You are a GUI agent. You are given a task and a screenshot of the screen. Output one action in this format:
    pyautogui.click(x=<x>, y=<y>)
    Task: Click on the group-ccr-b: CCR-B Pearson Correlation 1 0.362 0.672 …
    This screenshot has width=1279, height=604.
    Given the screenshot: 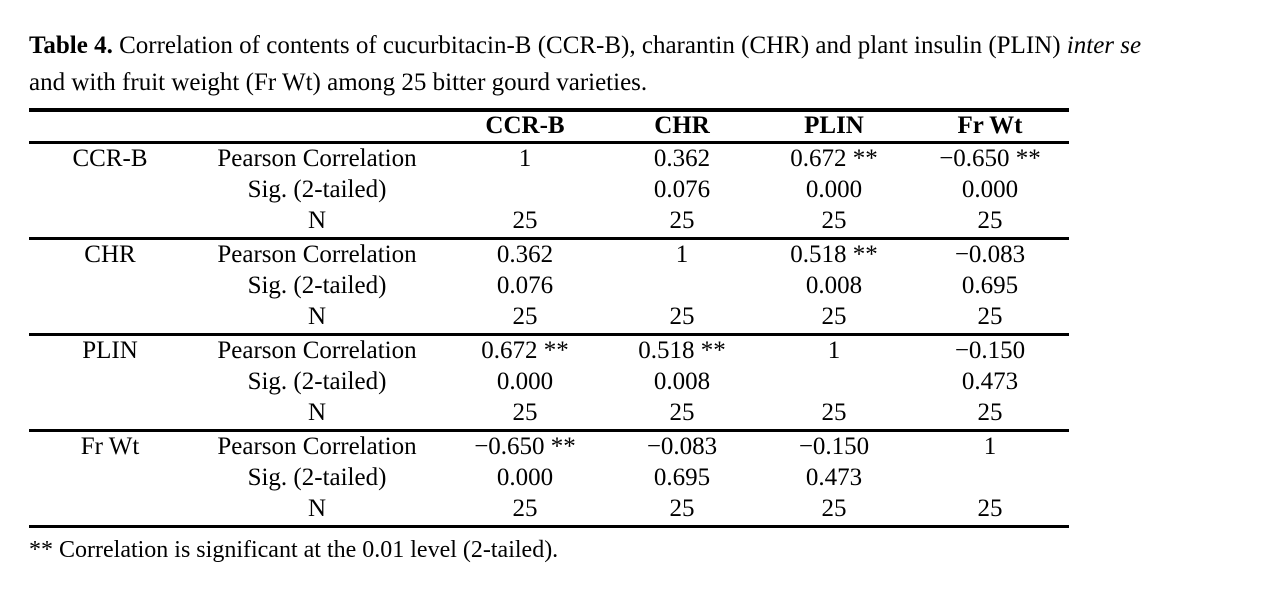 What is the action you would take?
    pyautogui.click(x=549, y=190)
    